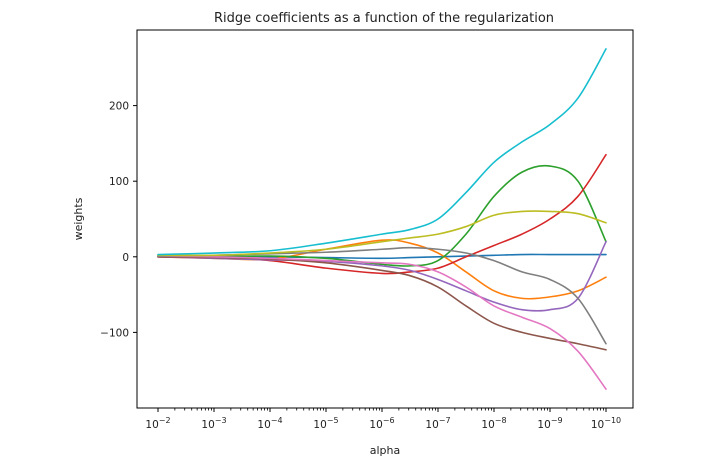  I want to click on x-axis: 10⁻² 10⁻³ 10⁻⁴ 10⁻⁵ 10⁻⁶ 10⁻⁷ 10⁻⁸ 10⁻⁹ 10⁻¹⁰, so click(383, 419).